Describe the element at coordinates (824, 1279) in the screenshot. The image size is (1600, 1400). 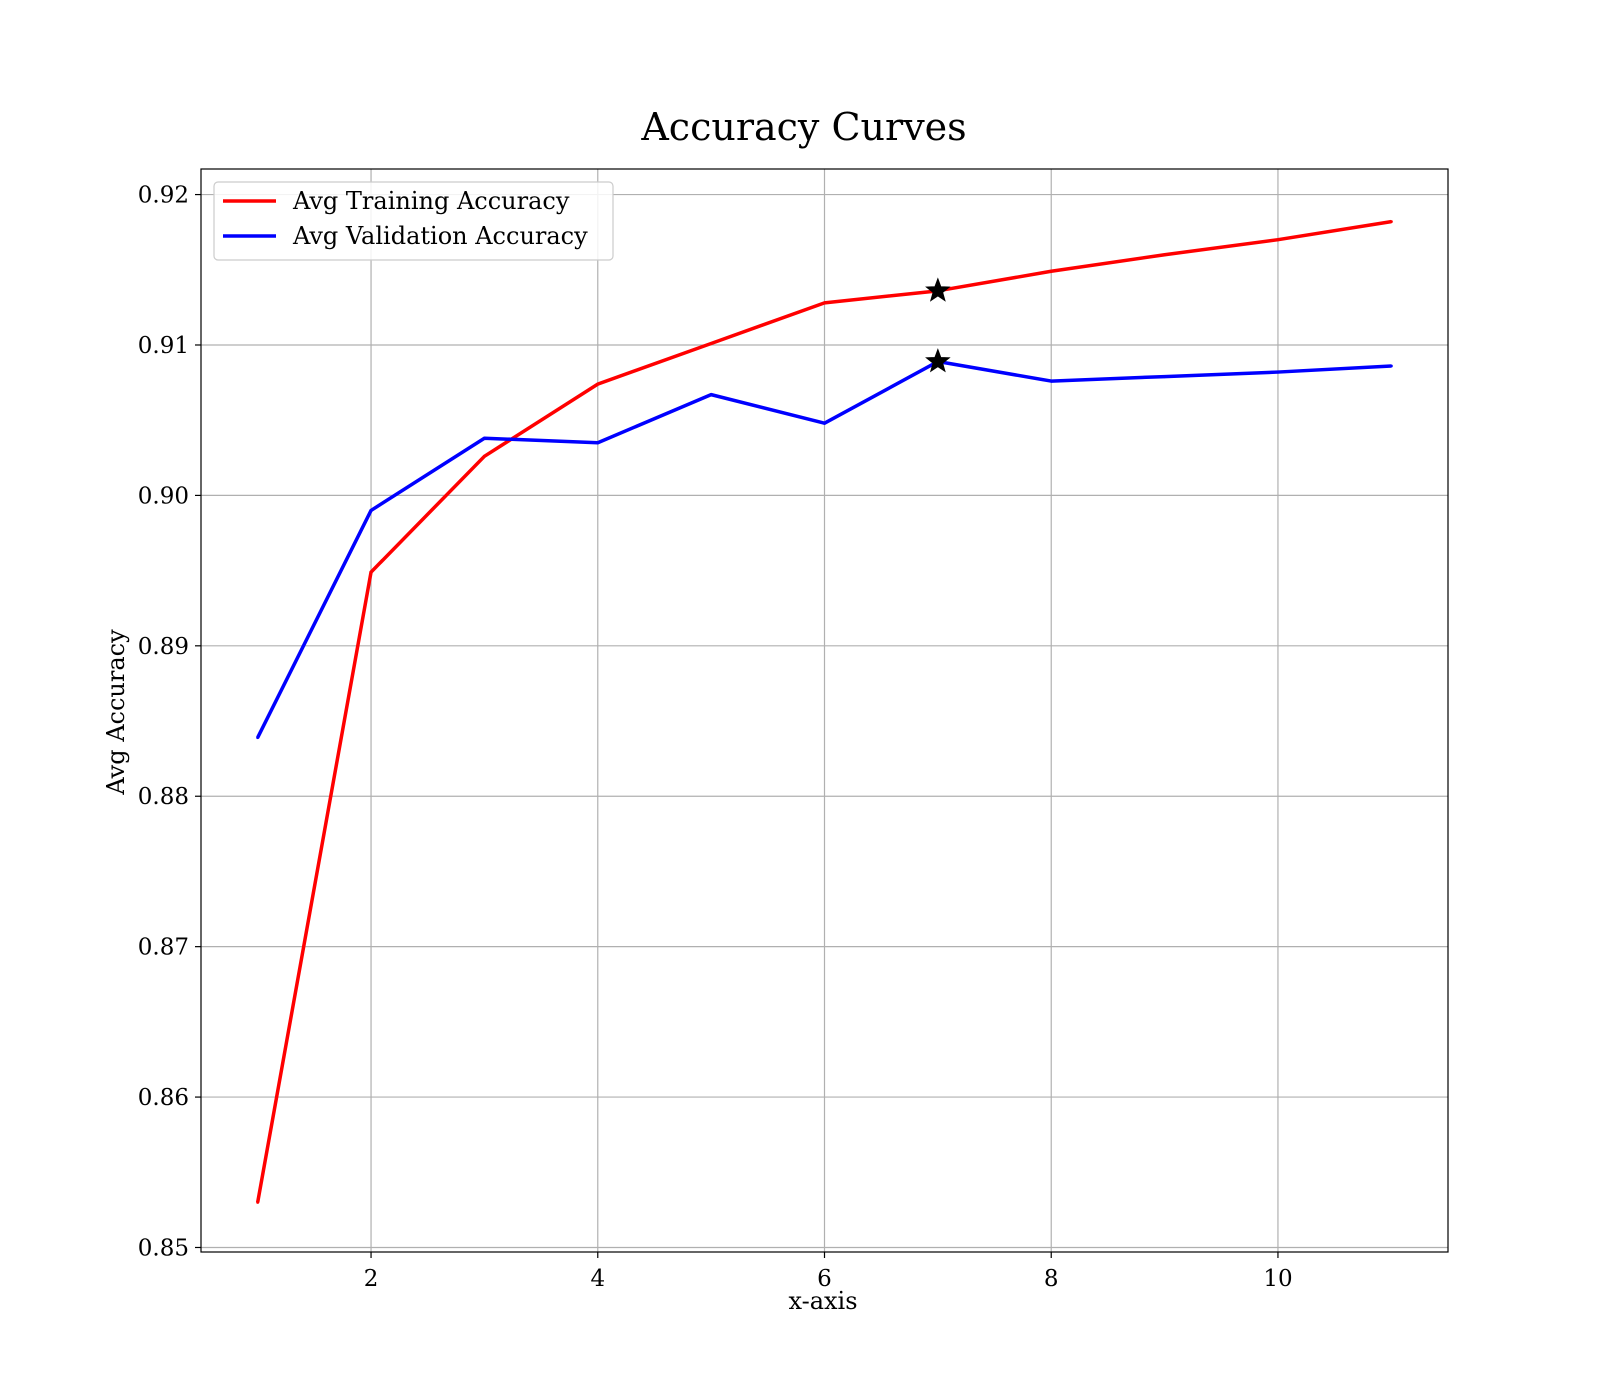
I see `x-tick-label: 6` at that location.